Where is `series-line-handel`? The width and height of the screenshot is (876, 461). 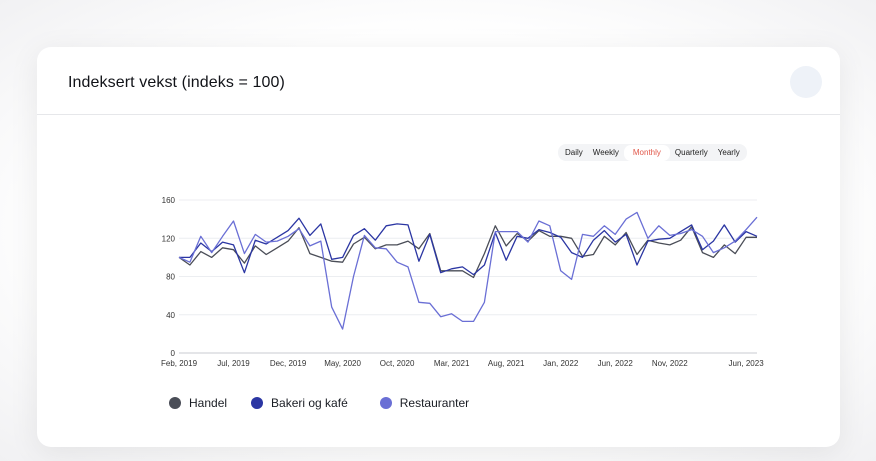
series-line-handel is located at coordinates (467, 252).